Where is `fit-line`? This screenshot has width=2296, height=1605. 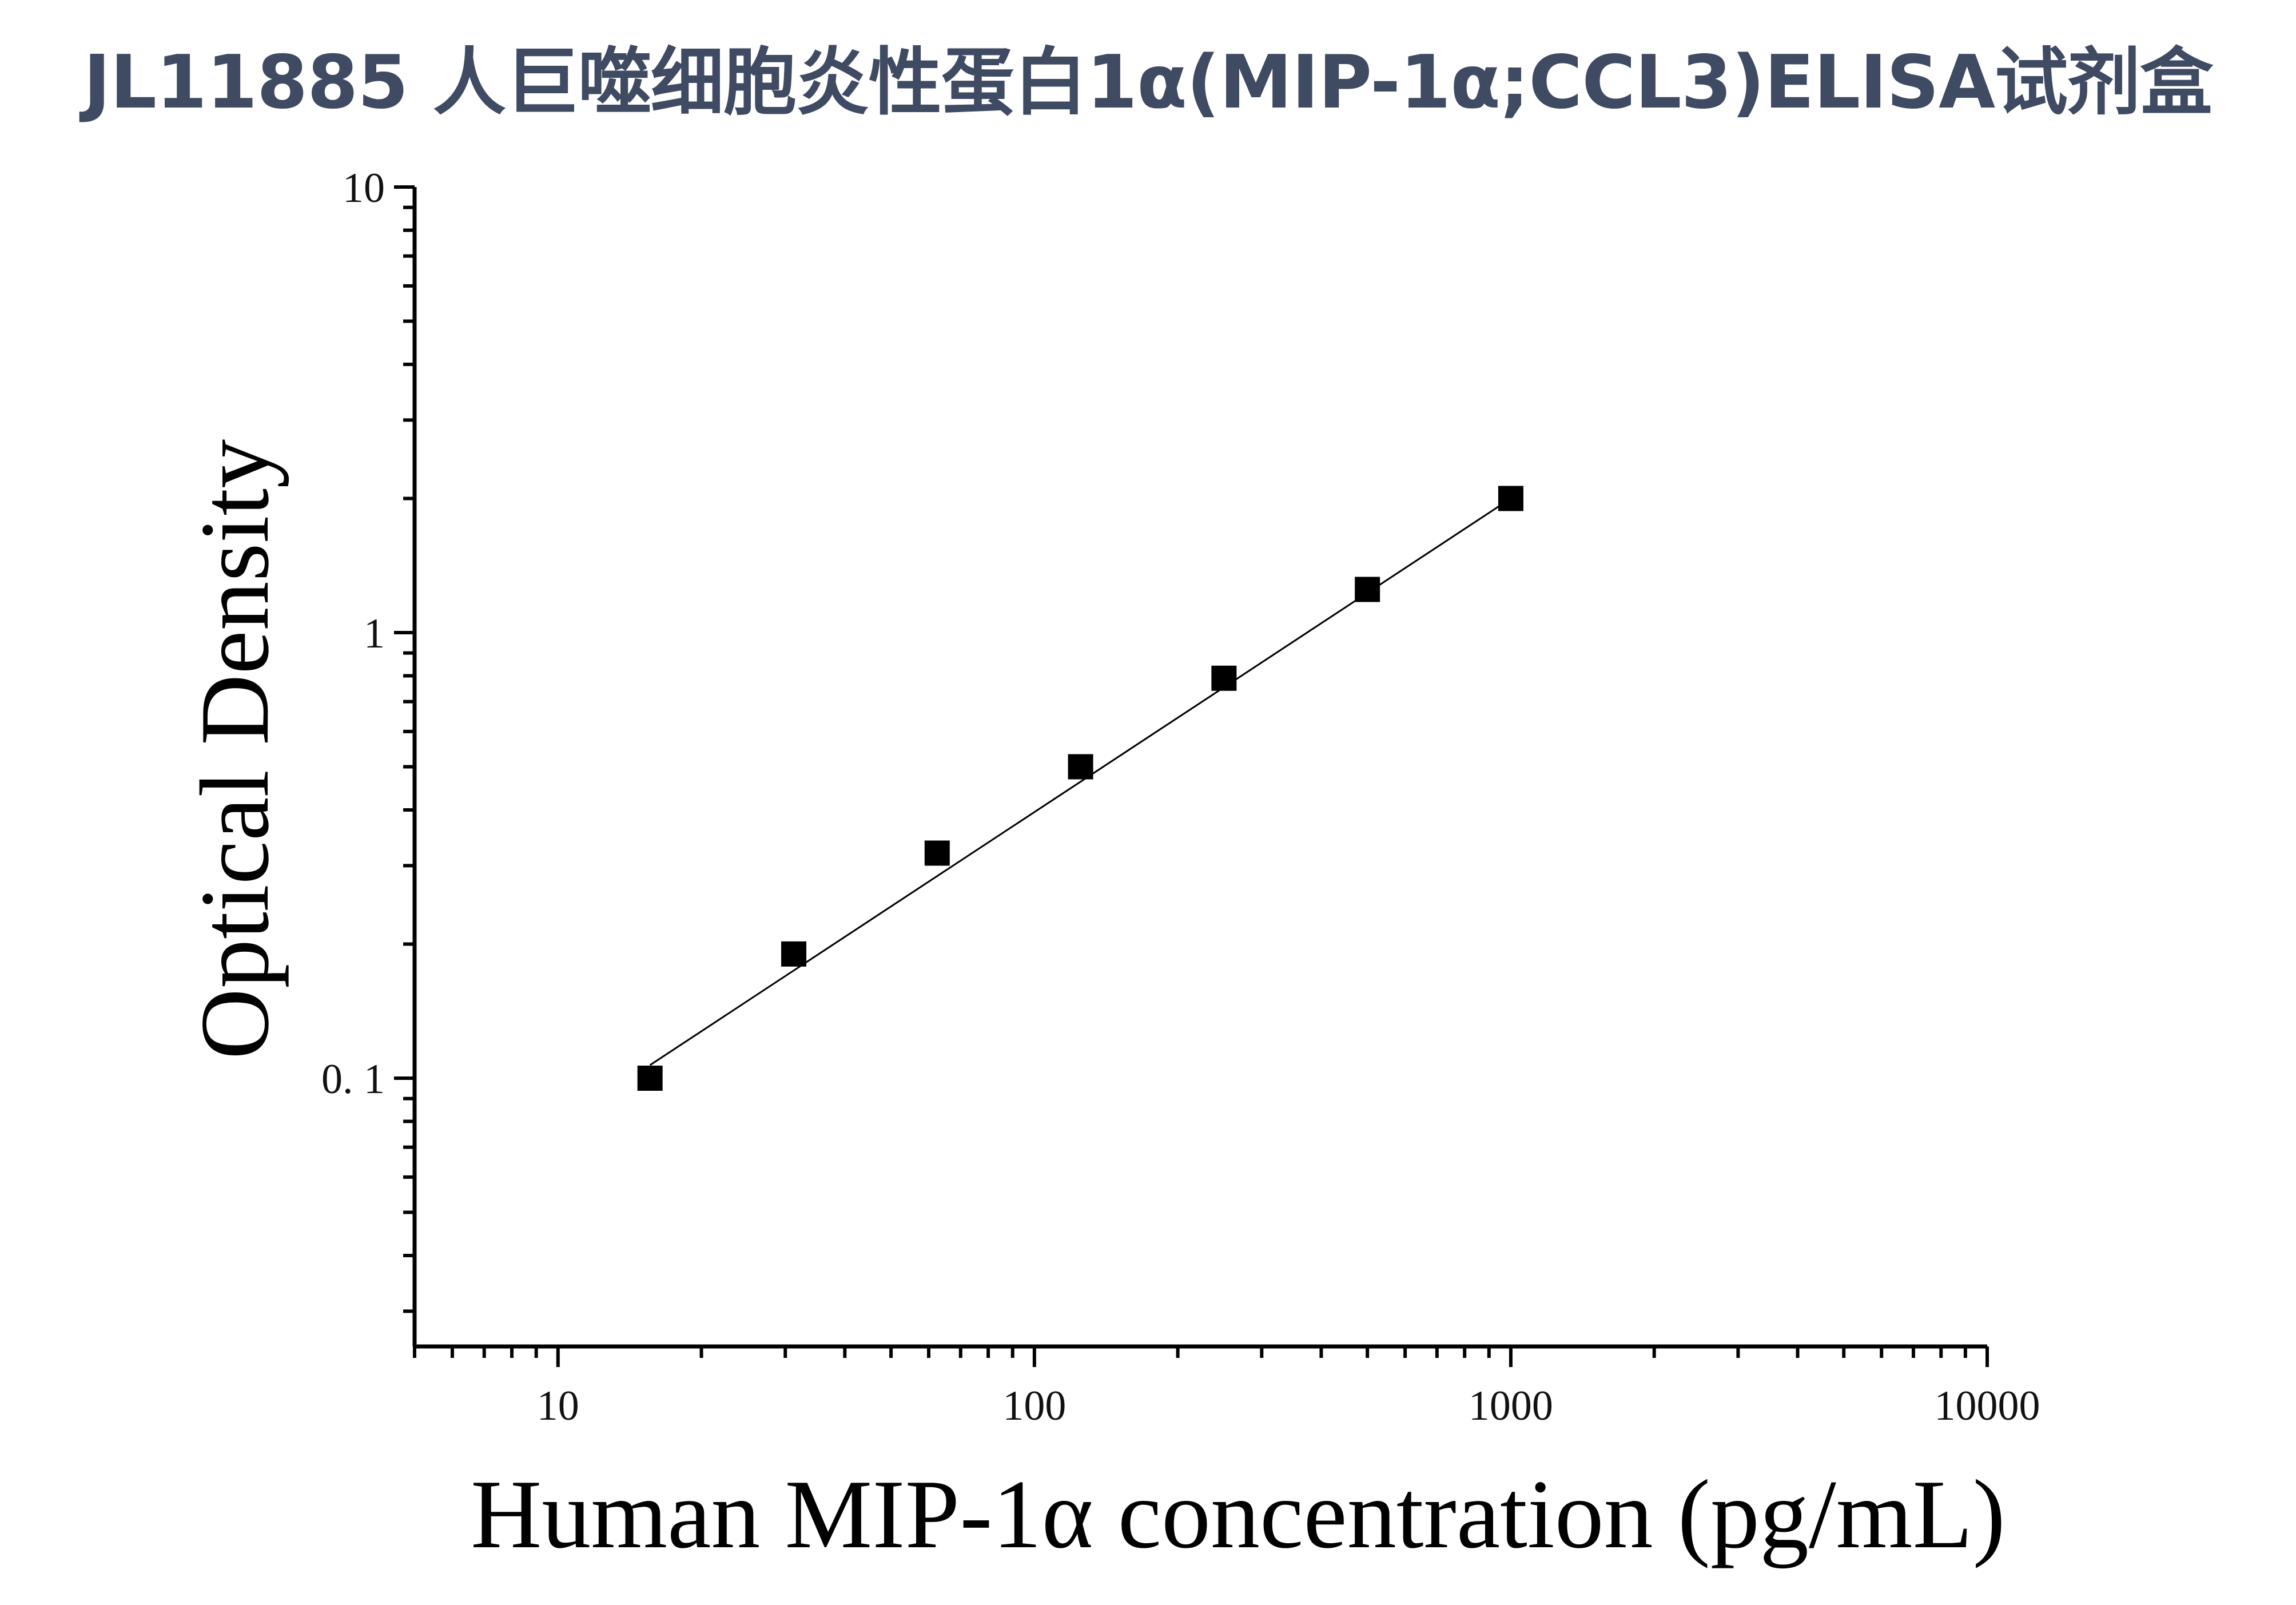
fit-line is located at coordinates (1080, 782).